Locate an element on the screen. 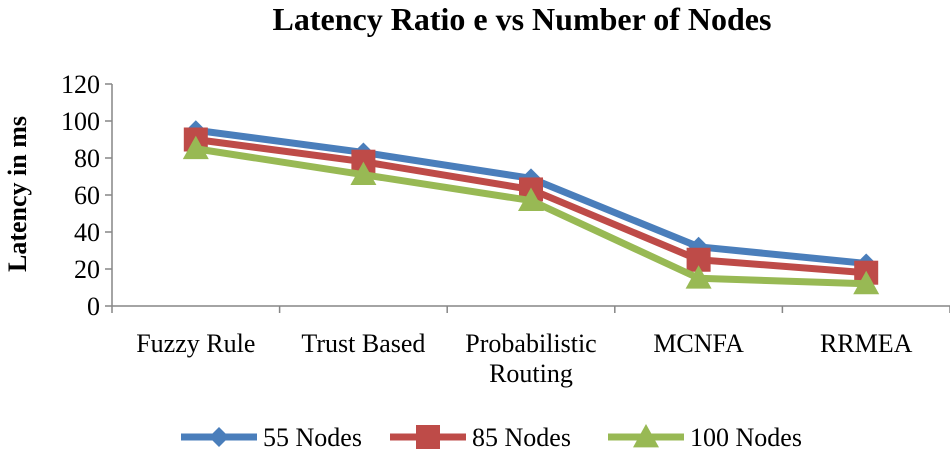  y-tick-label: 60 is located at coordinates (87, 195).